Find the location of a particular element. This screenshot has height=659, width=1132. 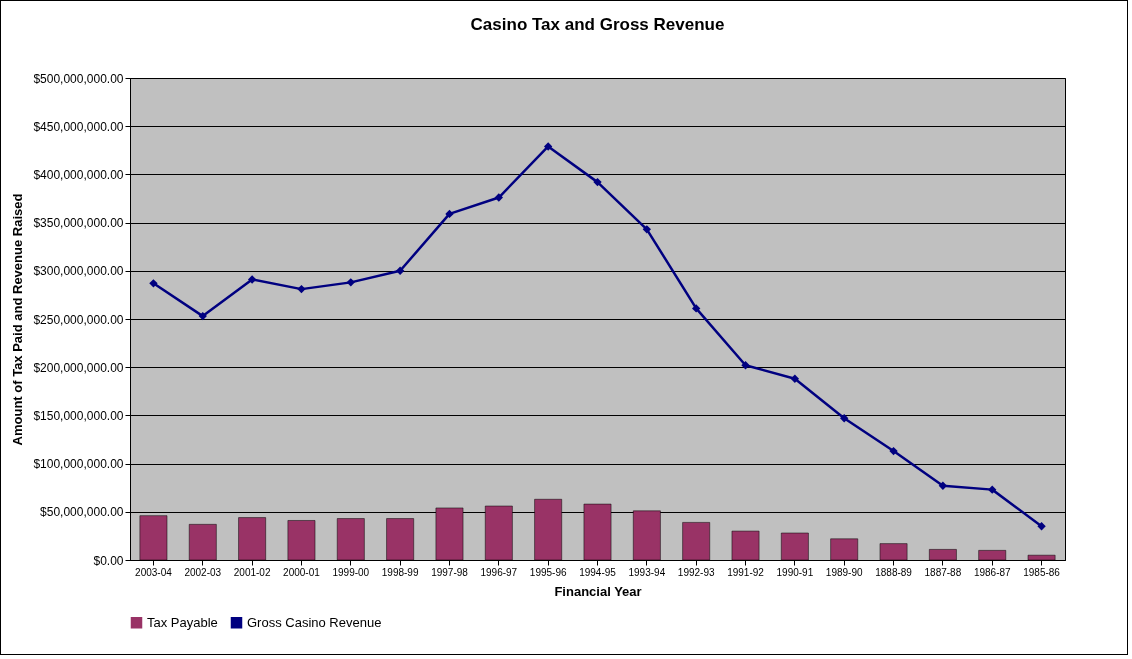

y-tick-label: $250,000,000.00 is located at coordinates (78, 319).